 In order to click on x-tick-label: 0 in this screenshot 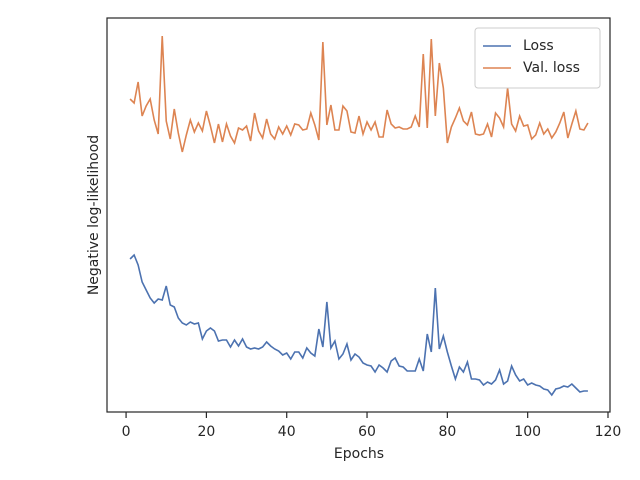, I will do `click(126, 432)`.